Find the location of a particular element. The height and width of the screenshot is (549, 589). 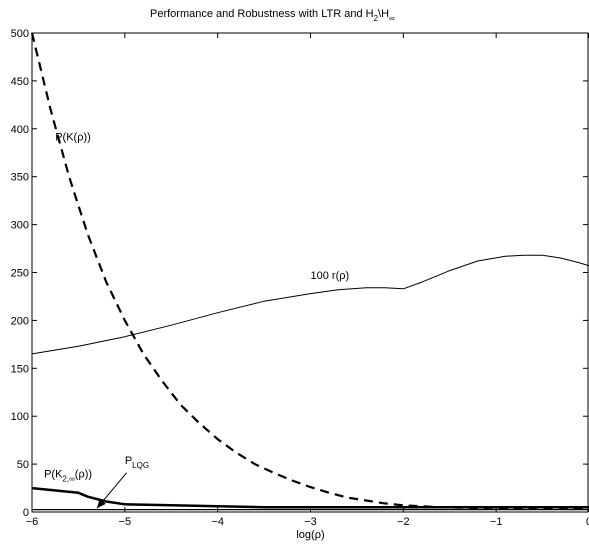

y-tick-label: 100 is located at coordinates (20, 417).